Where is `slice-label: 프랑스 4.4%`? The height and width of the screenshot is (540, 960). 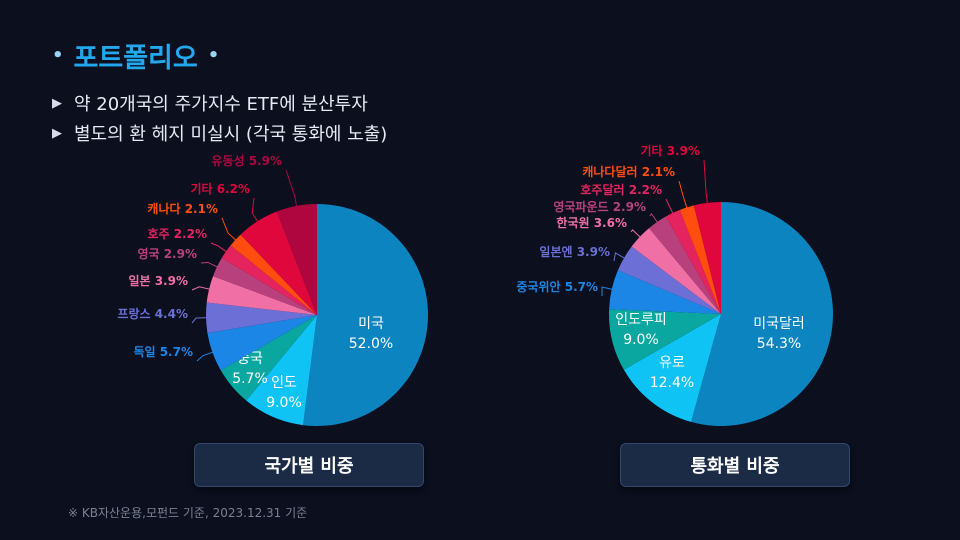
slice-label: 프랑스 4.4% is located at coordinates (152, 314).